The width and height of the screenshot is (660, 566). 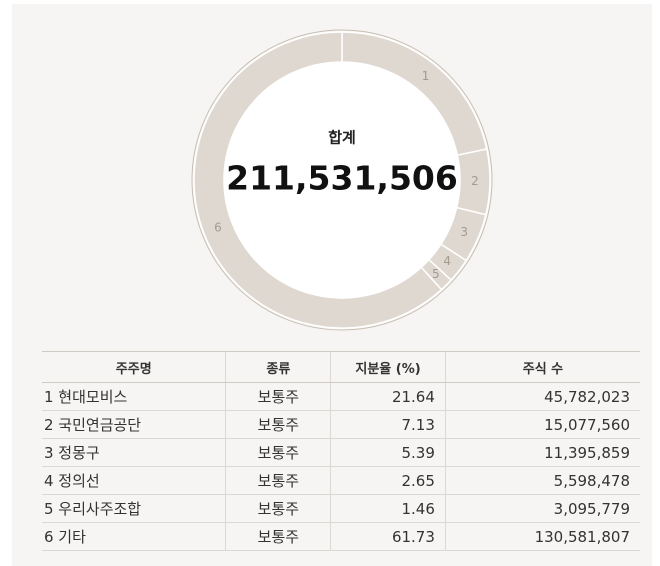 What do you see at coordinates (134, 367) in the screenshot?
I see `column-header: 주주명` at bounding box center [134, 367].